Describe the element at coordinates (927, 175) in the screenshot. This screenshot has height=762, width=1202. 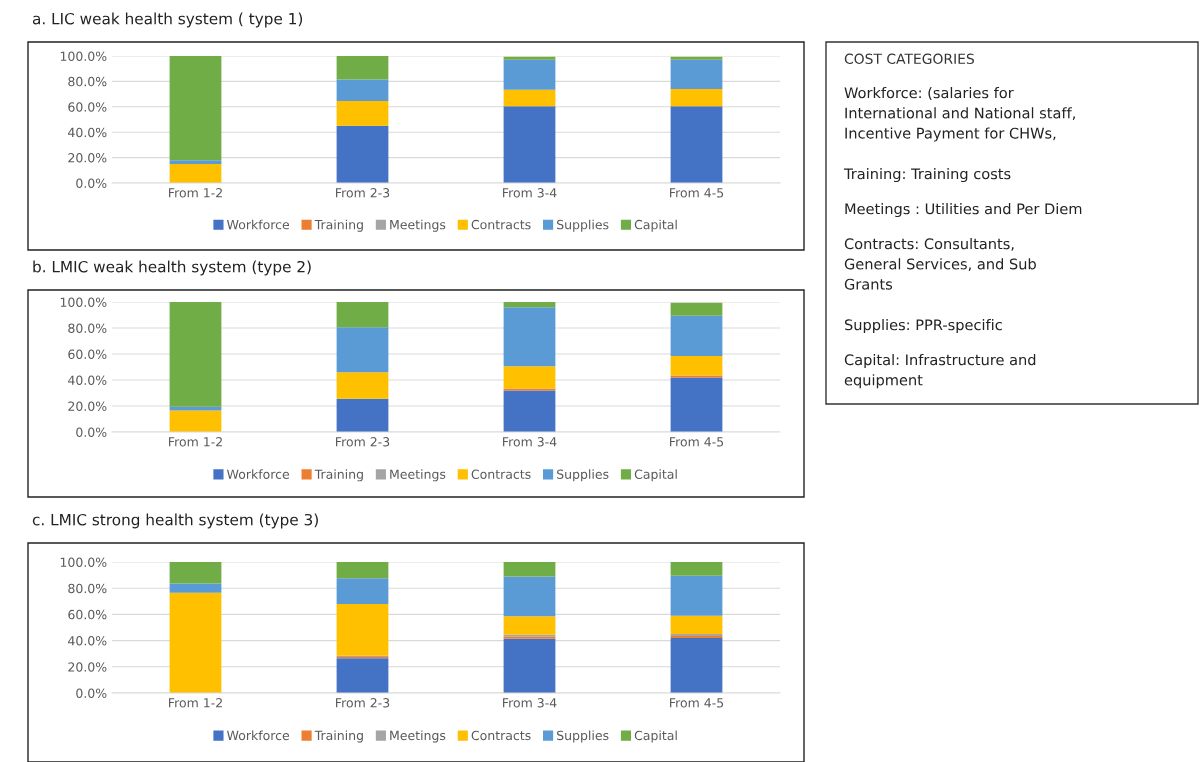
I see `text: Training: Training costs` at that location.